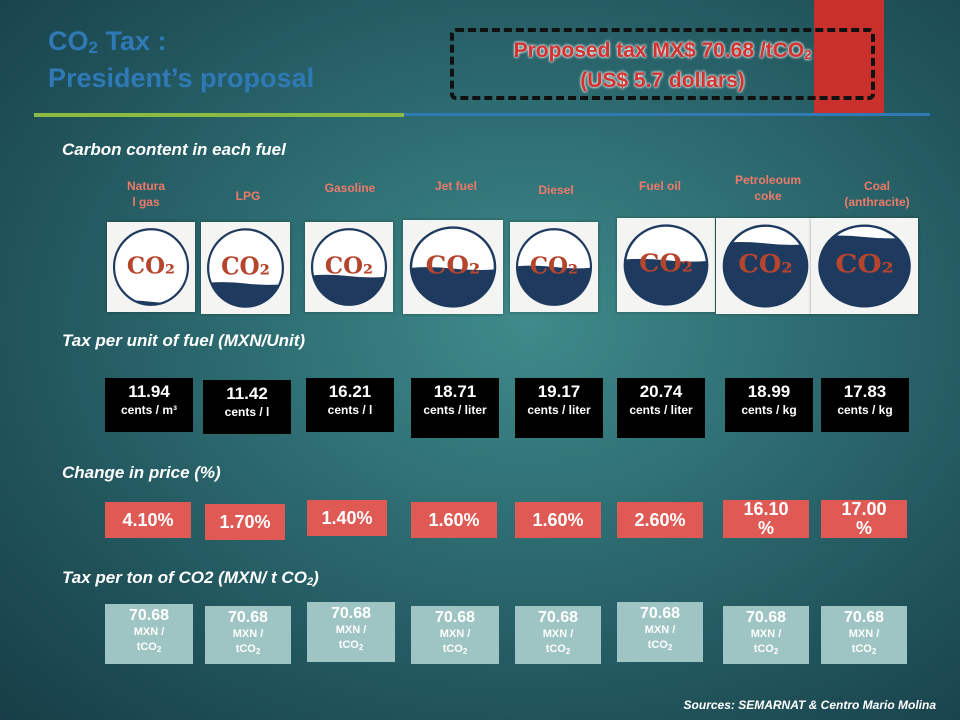 The width and height of the screenshot is (960, 720). What do you see at coordinates (132, 41) in the screenshot?
I see `title-tax-text: Tax :` at bounding box center [132, 41].